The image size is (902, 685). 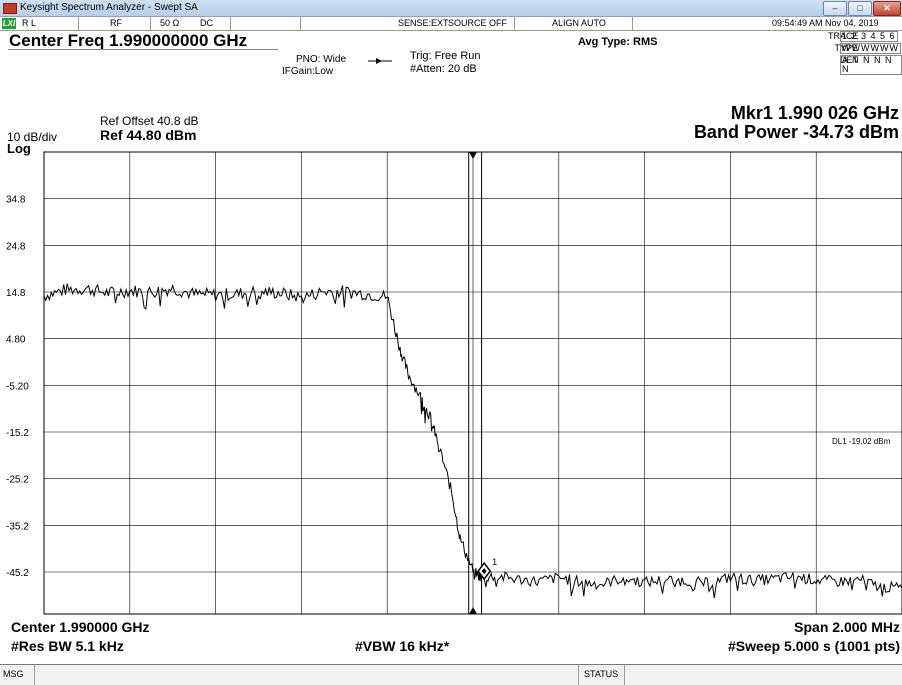 What do you see at coordinates (67, 646) in the screenshot?
I see `res-bw-footer: #Res BW 5.1 kHz` at bounding box center [67, 646].